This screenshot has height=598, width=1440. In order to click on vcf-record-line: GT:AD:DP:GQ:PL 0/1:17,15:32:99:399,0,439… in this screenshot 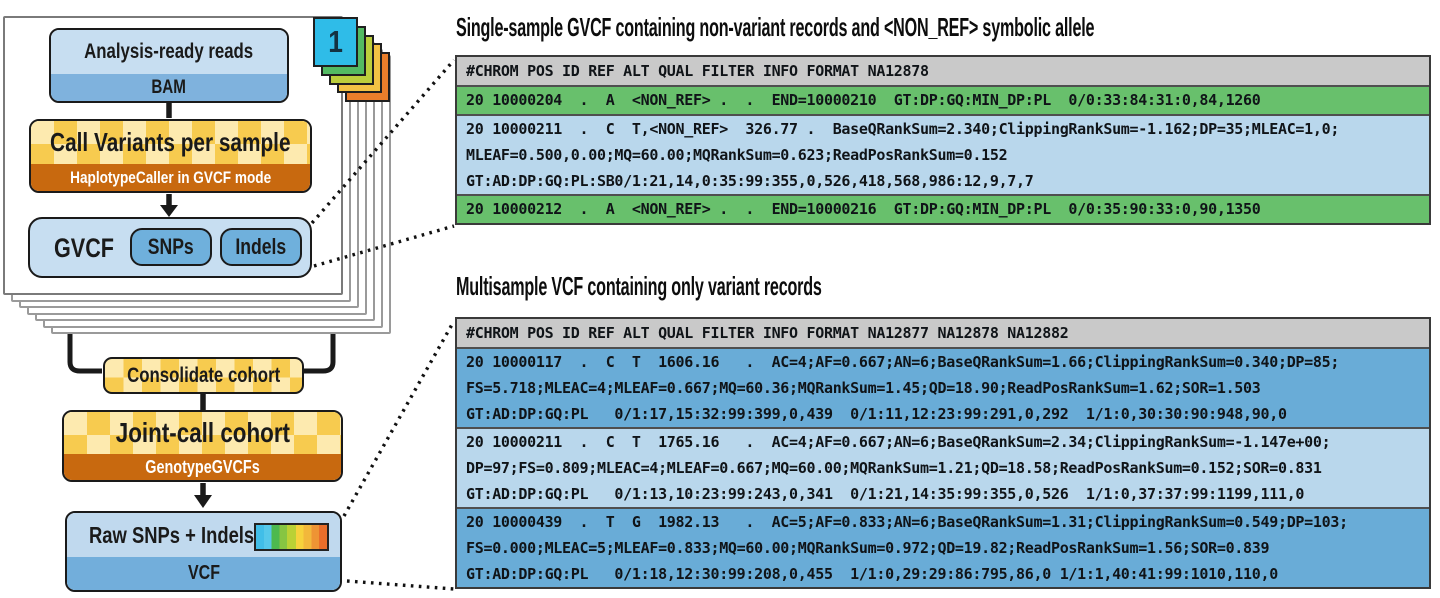, I will do `click(876, 414)`.